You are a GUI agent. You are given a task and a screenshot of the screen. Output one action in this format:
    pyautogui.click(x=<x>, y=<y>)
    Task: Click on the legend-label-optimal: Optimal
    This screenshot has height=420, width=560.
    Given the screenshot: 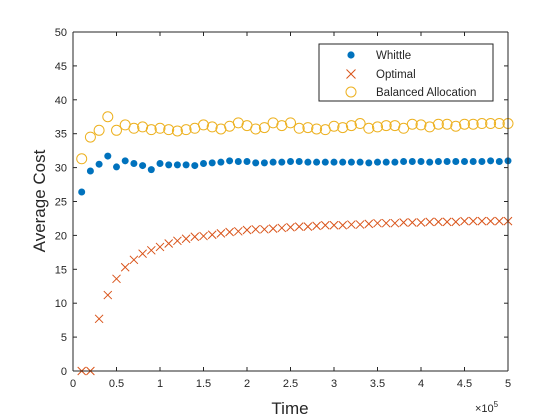 What is the action you would take?
    pyautogui.click(x=396, y=75)
    